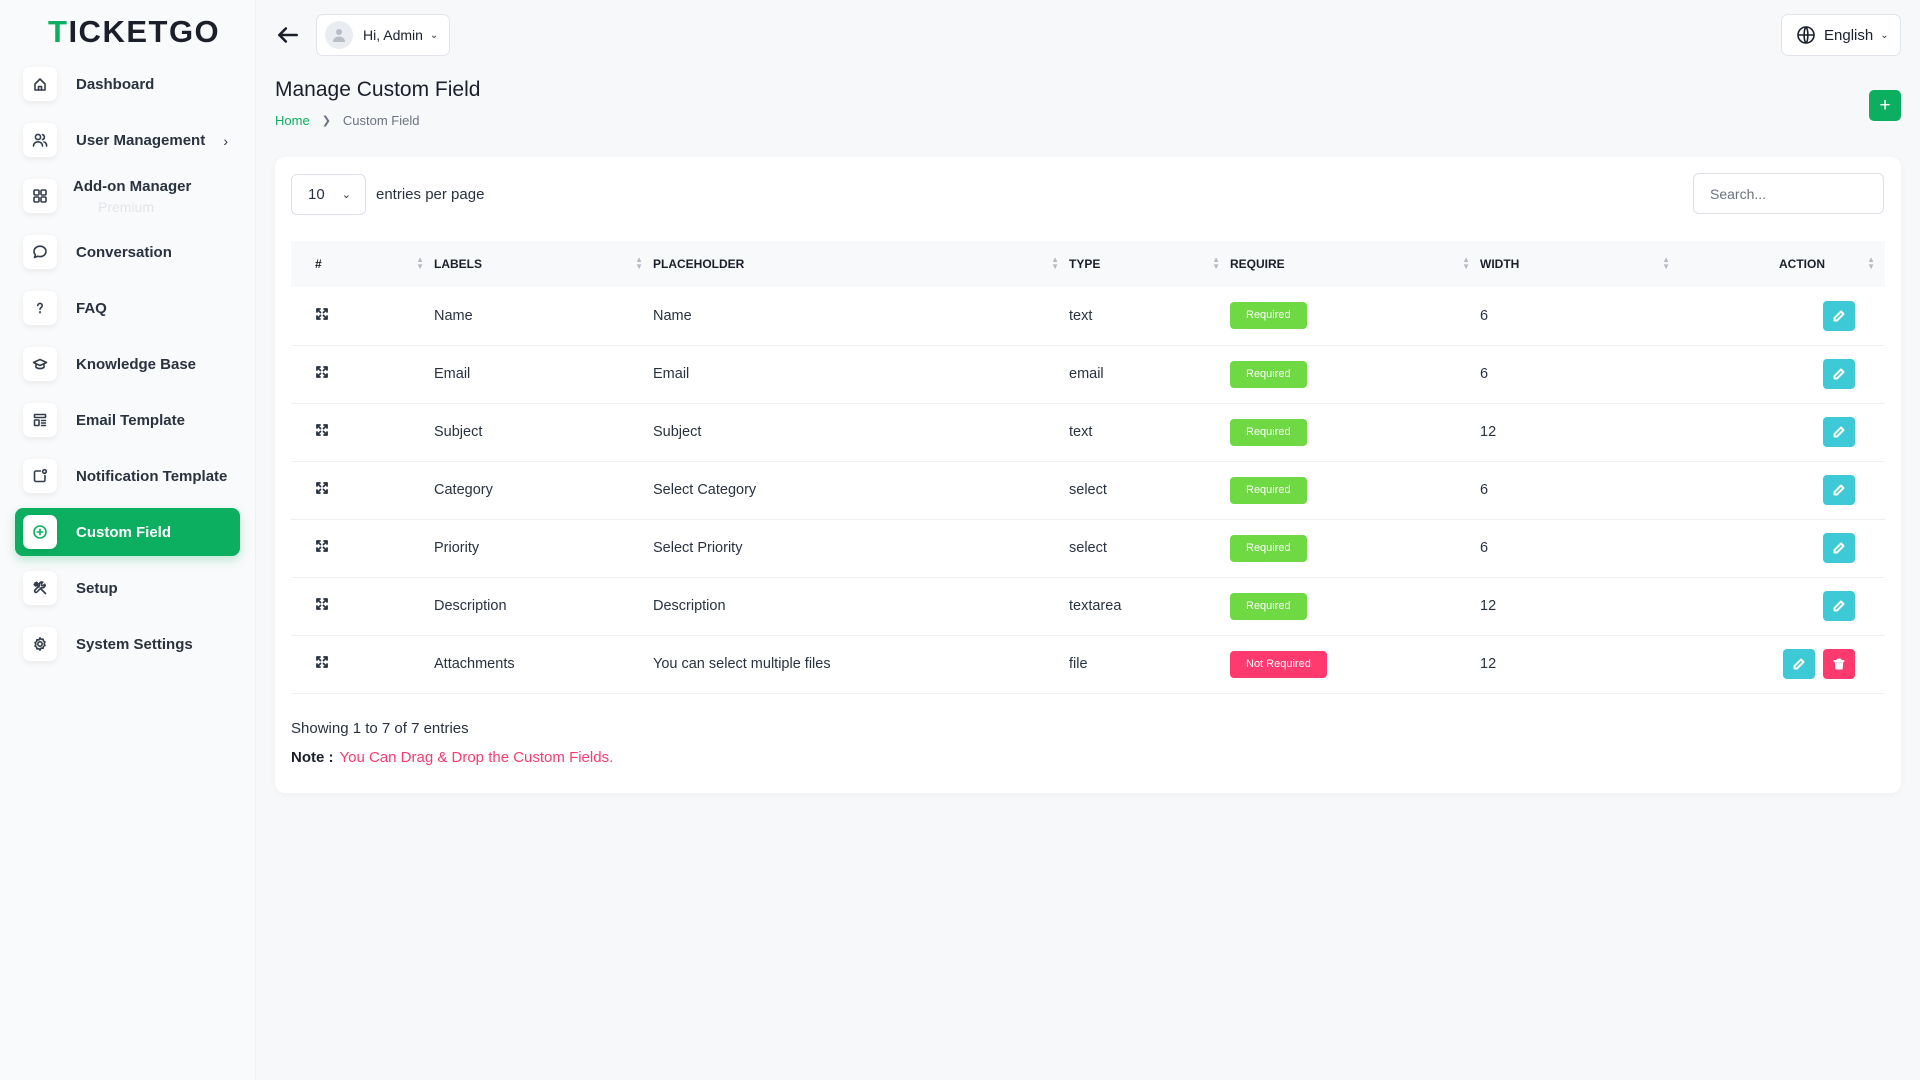 The width and height of the screenshot is (1920, 1080). Describe the element at coordinates (318, 264) in the screenshot. I see `column-header-label: #` at that location.